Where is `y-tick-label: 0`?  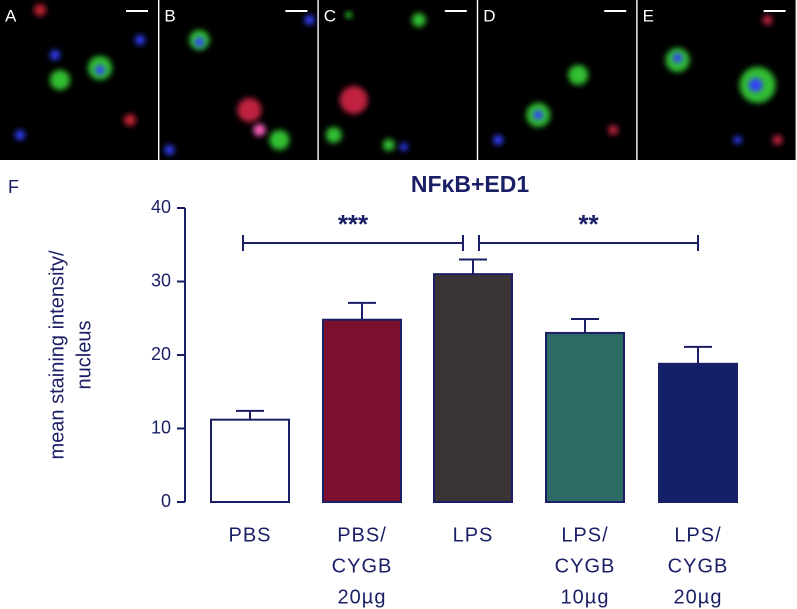 y-tick-label: 0 is located at coordinates (166, 501).